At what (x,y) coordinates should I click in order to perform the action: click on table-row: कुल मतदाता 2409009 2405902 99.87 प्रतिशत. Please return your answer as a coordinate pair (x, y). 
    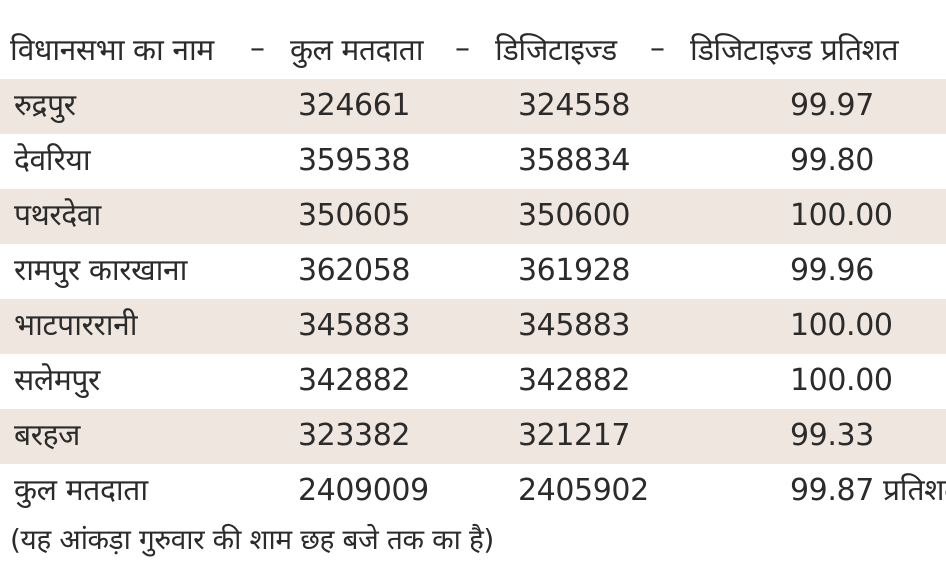
    Looking at the image, I should click on (473, 491).